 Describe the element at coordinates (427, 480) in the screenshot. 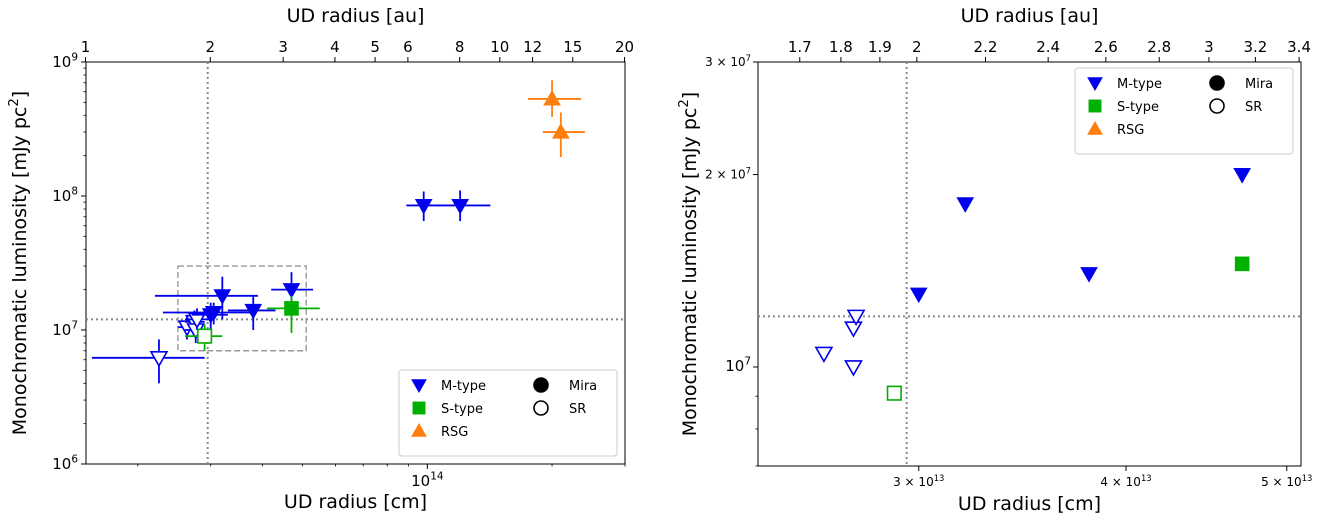

I see `x-tick-label: 1014` at that location.